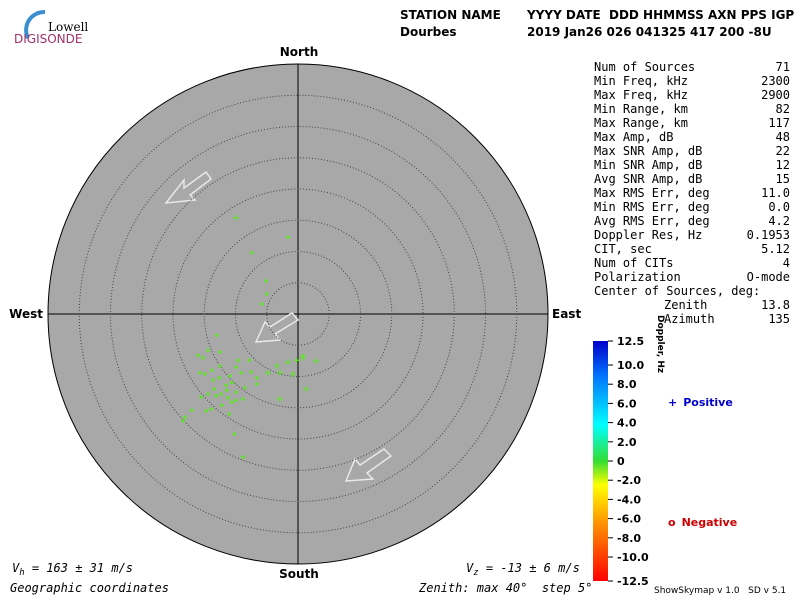  I want to click on stat-value: 11.0, so click(775, 193).